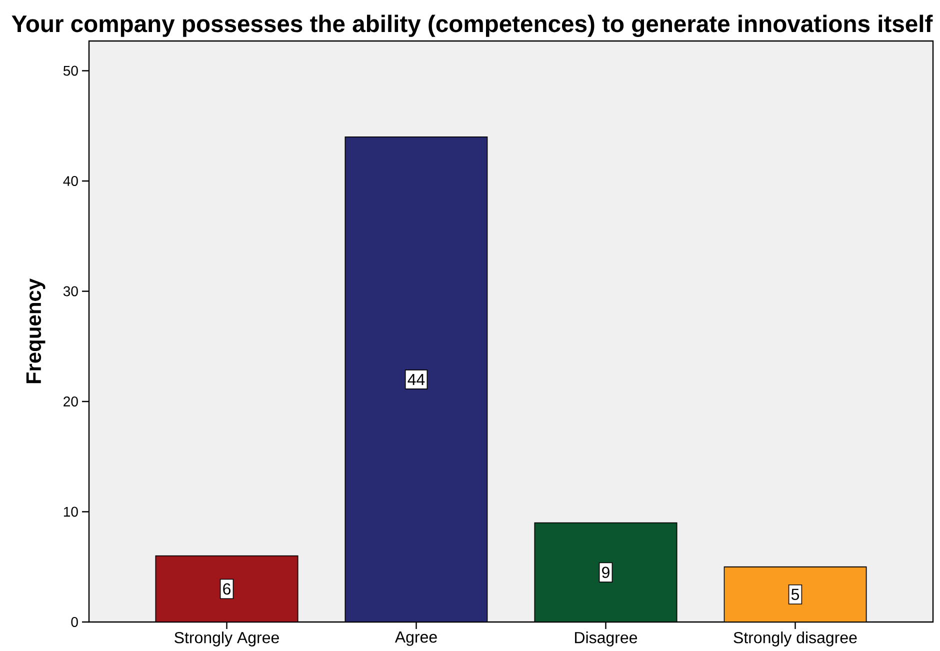 The height and width of the screenshot is (651, 940). What do you see at coordinates (472, 26) in the screenshot?
I see `chart-title: Your company possesses the ability (competences) to generate innovations itself` at bounding box center [472, 26].